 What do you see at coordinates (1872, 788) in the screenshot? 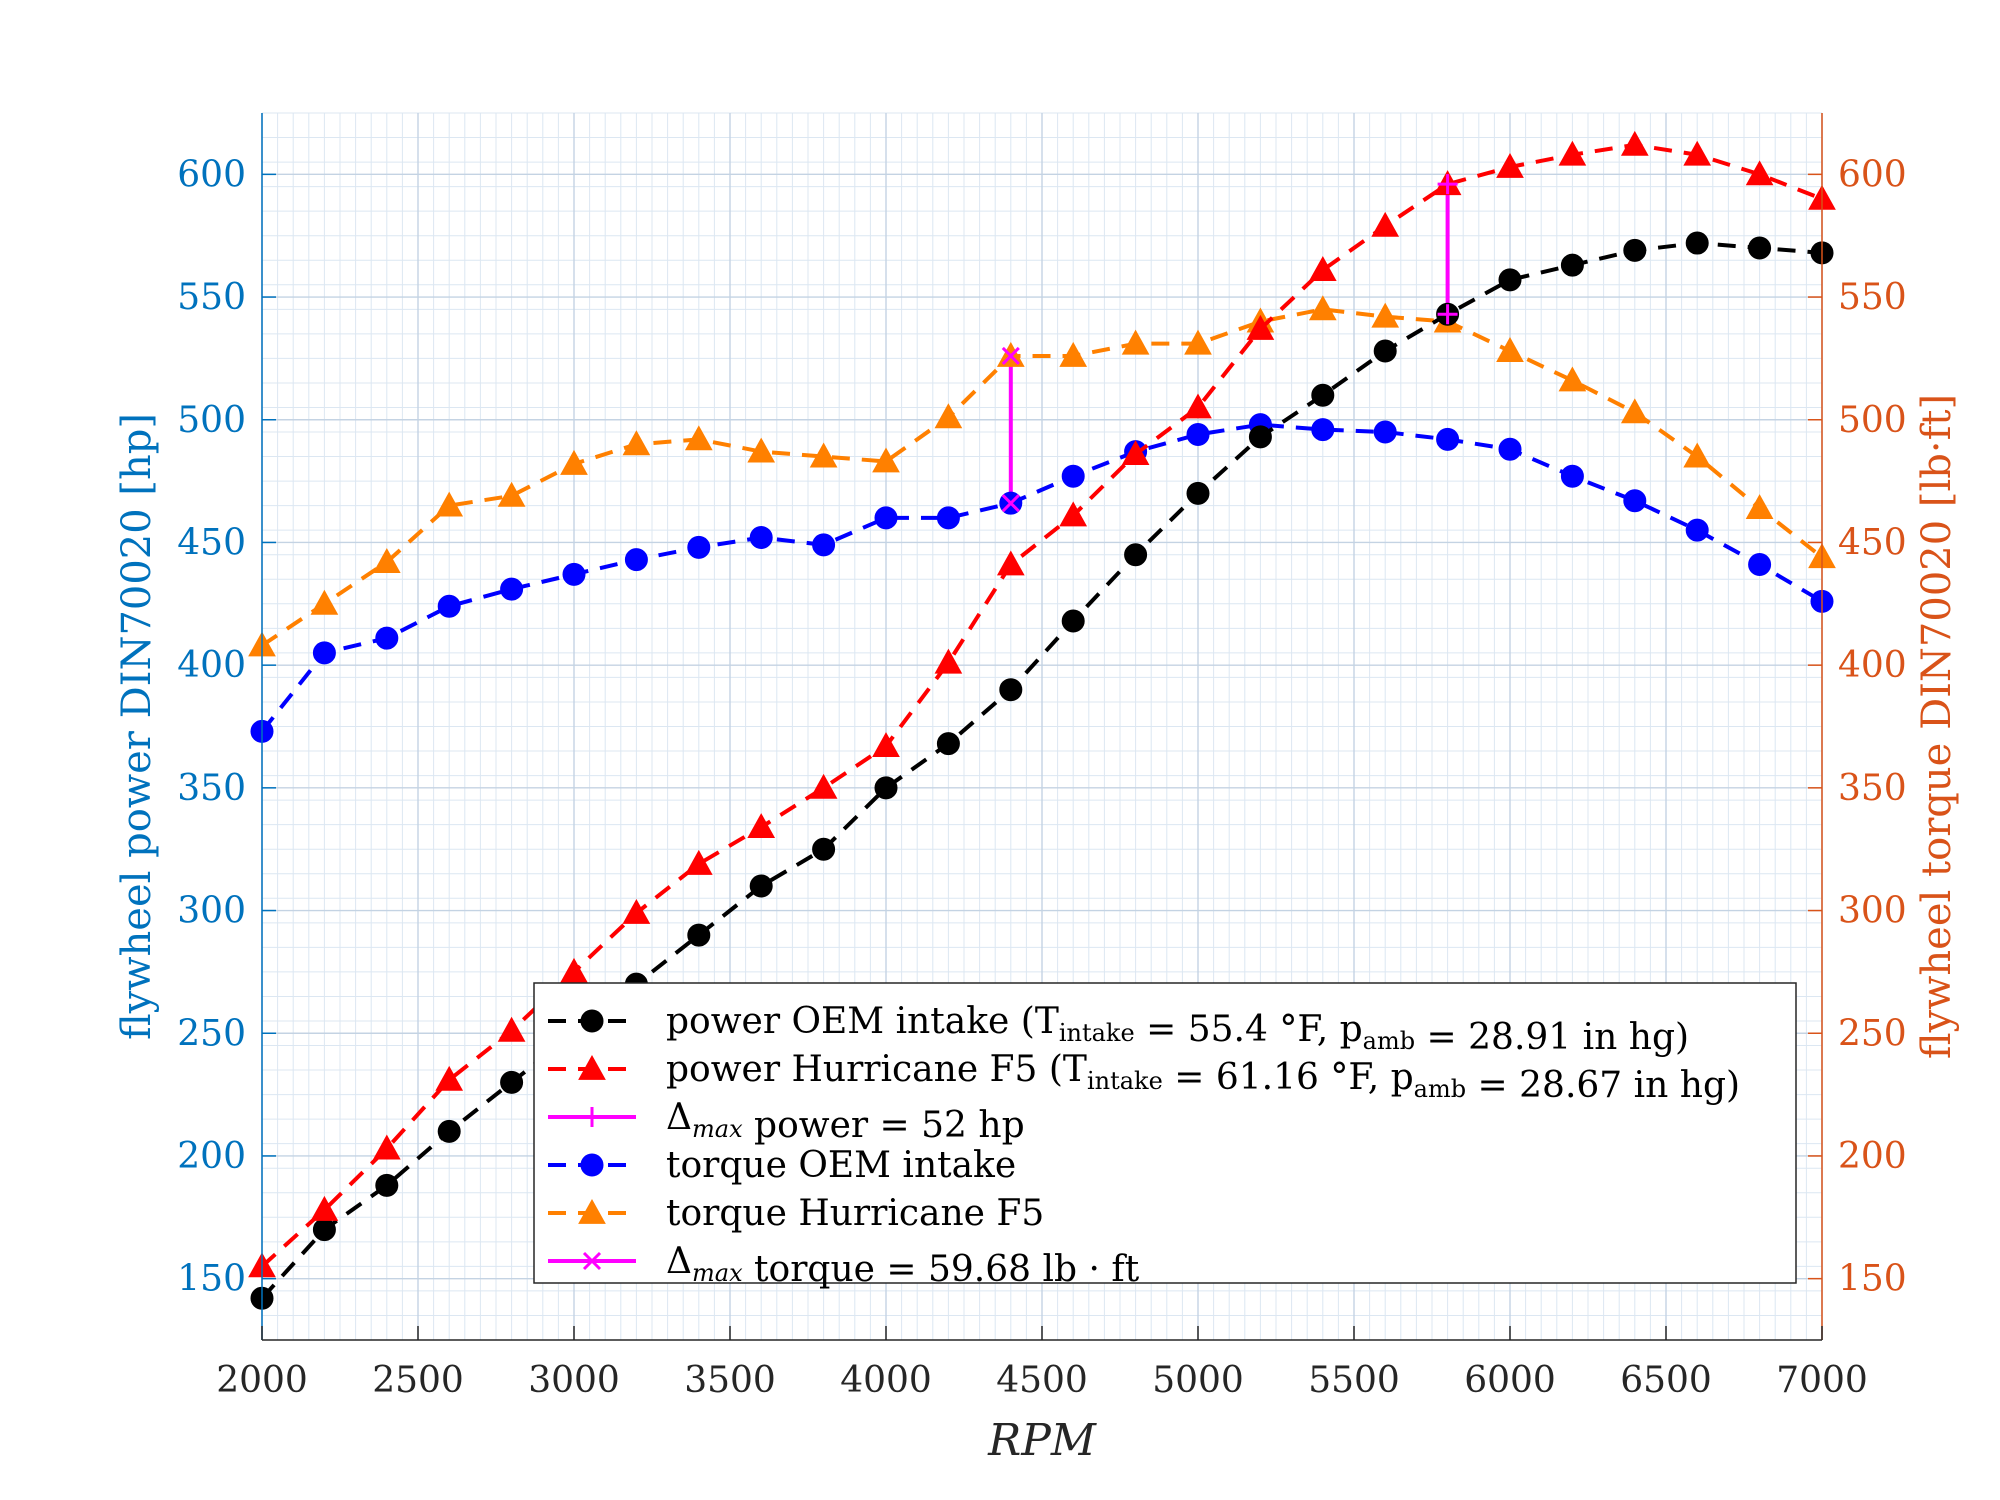
I see `y-tick-label-right: 350` at bounding box center [1872, 788].